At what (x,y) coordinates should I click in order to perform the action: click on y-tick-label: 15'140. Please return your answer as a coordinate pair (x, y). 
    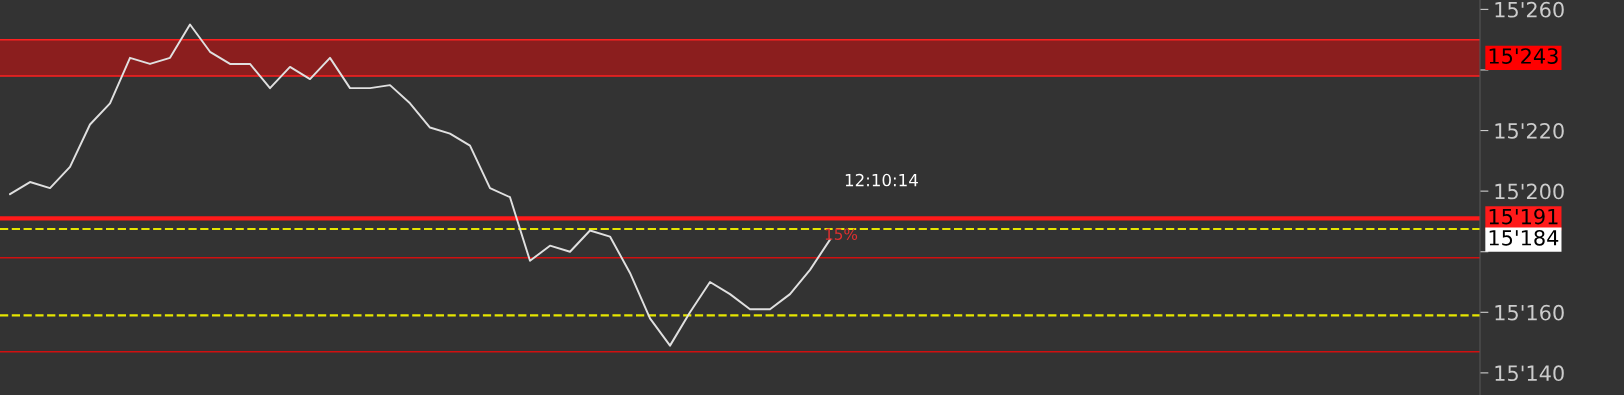
    Looking at the image, I should click on (1529, 373).